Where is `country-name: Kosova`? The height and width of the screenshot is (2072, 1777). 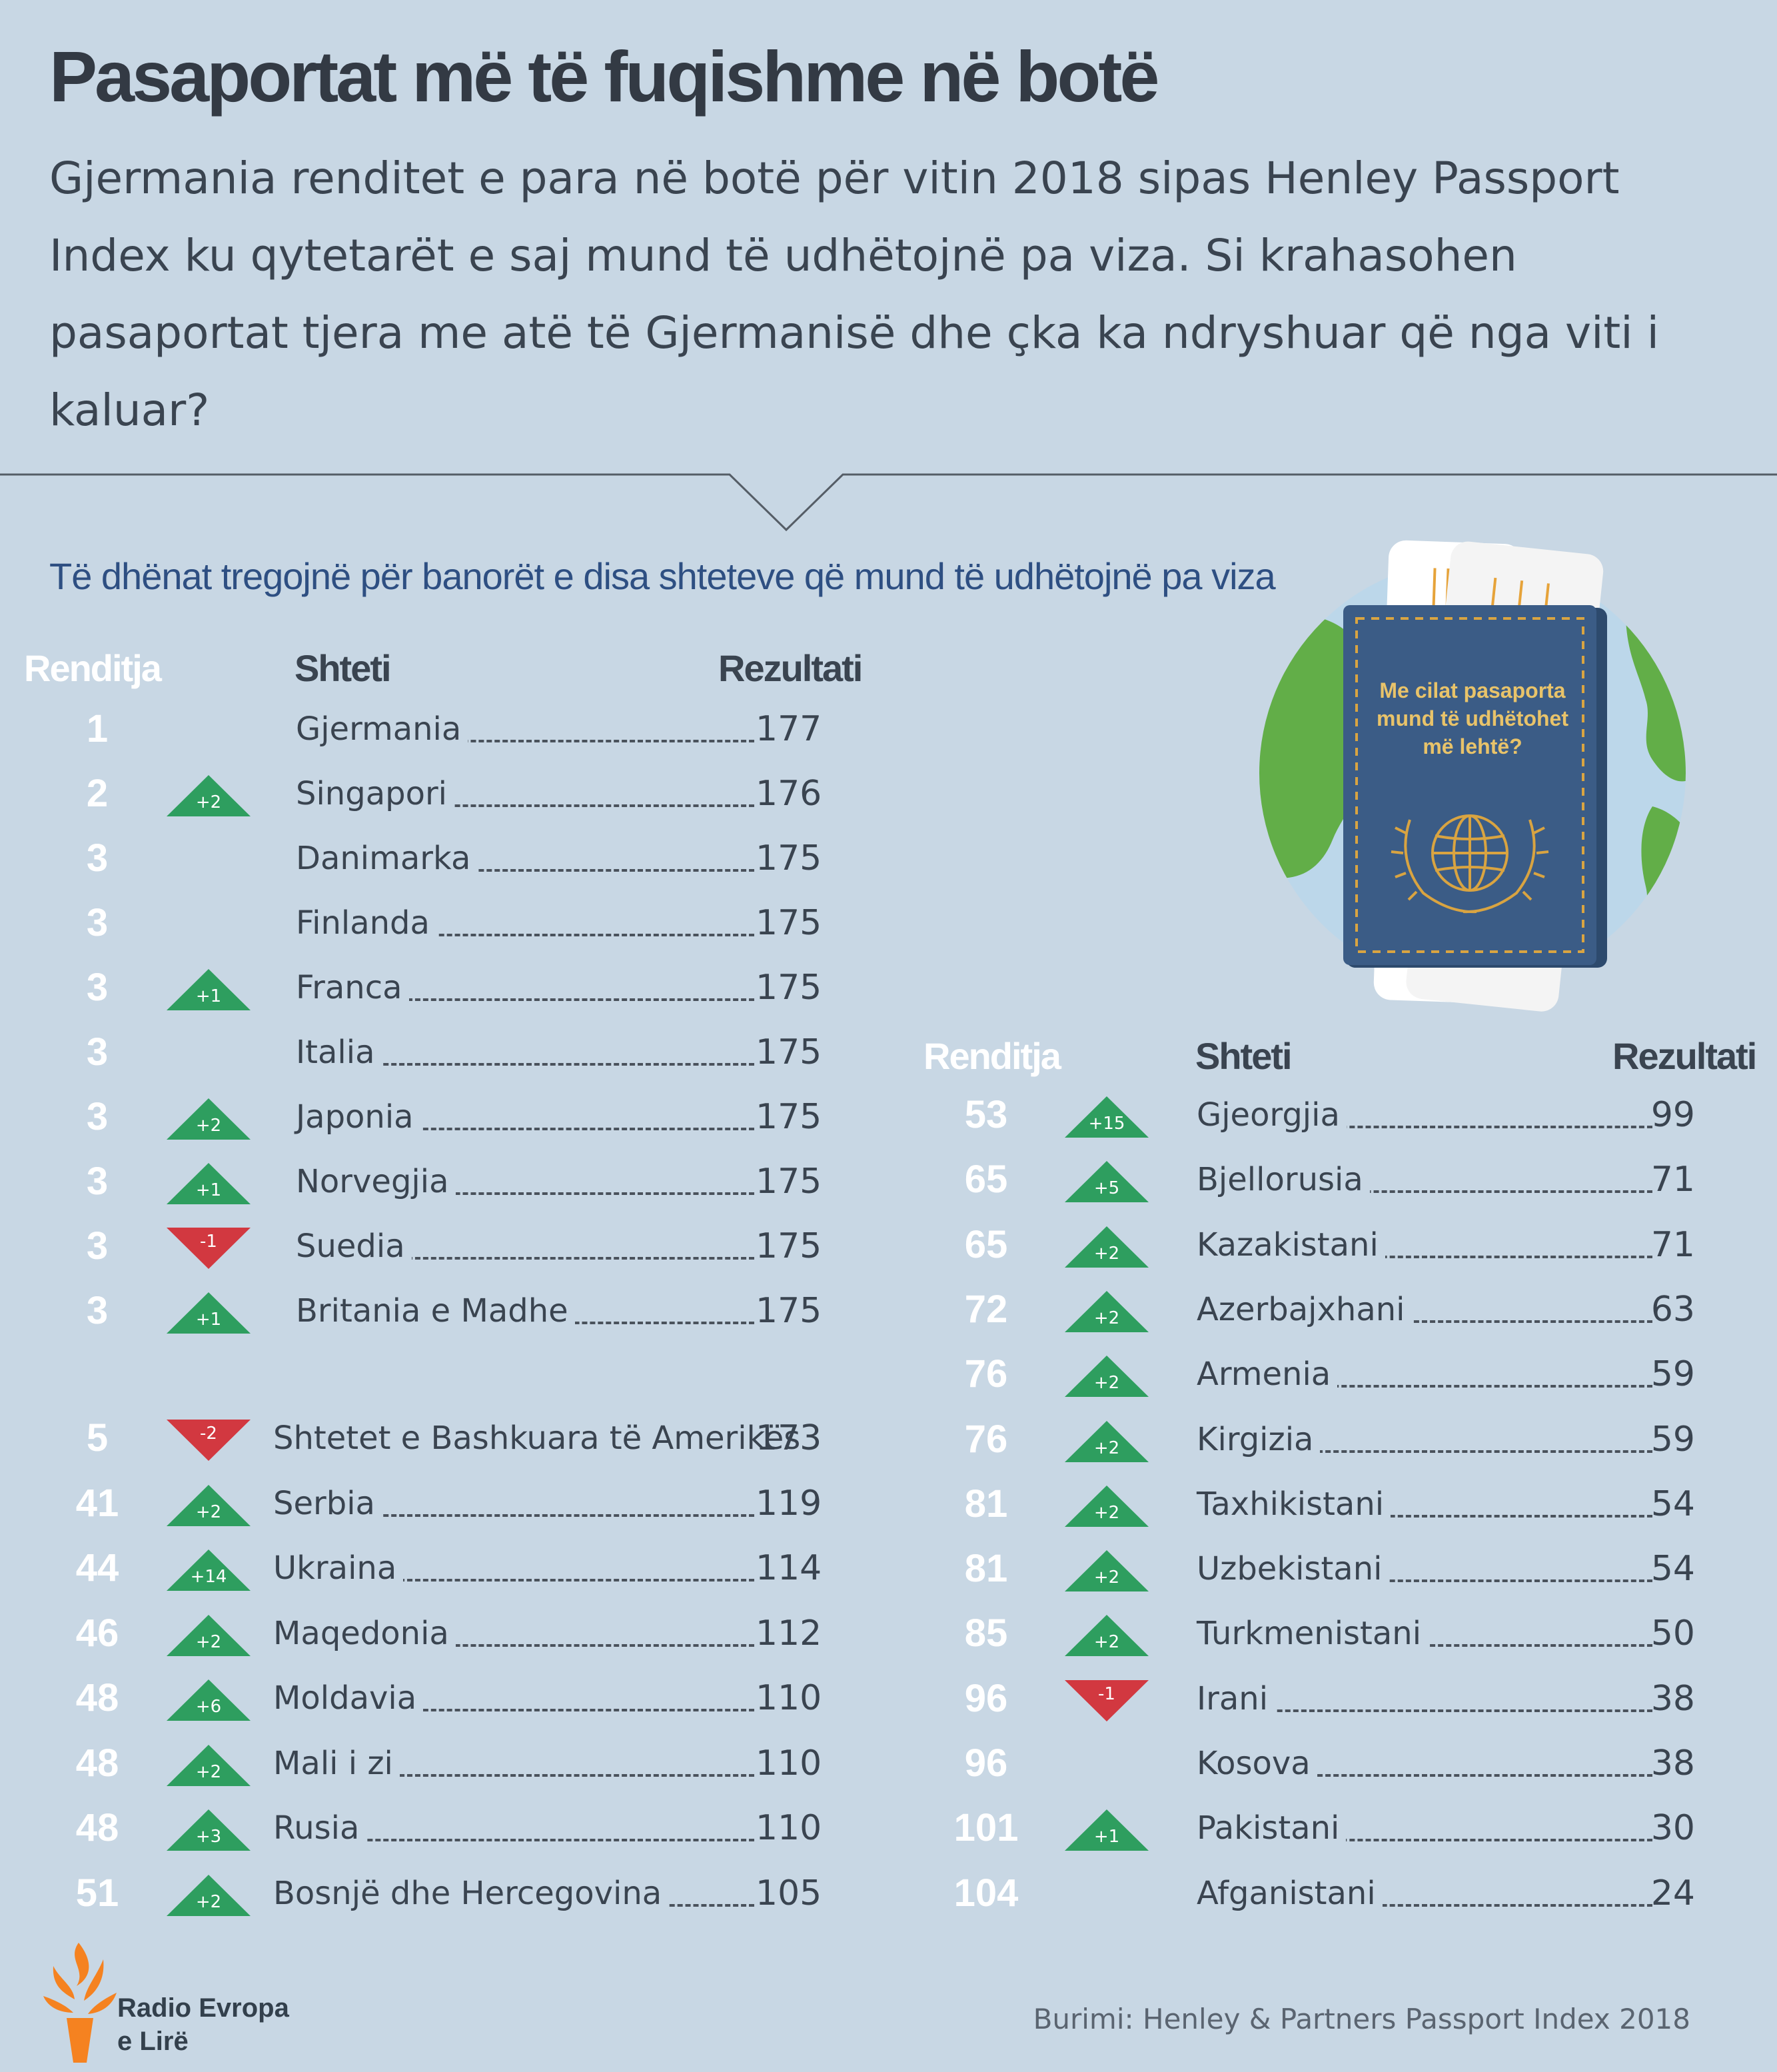 country-name: Kosova is located at coordinates (1257, 1763).